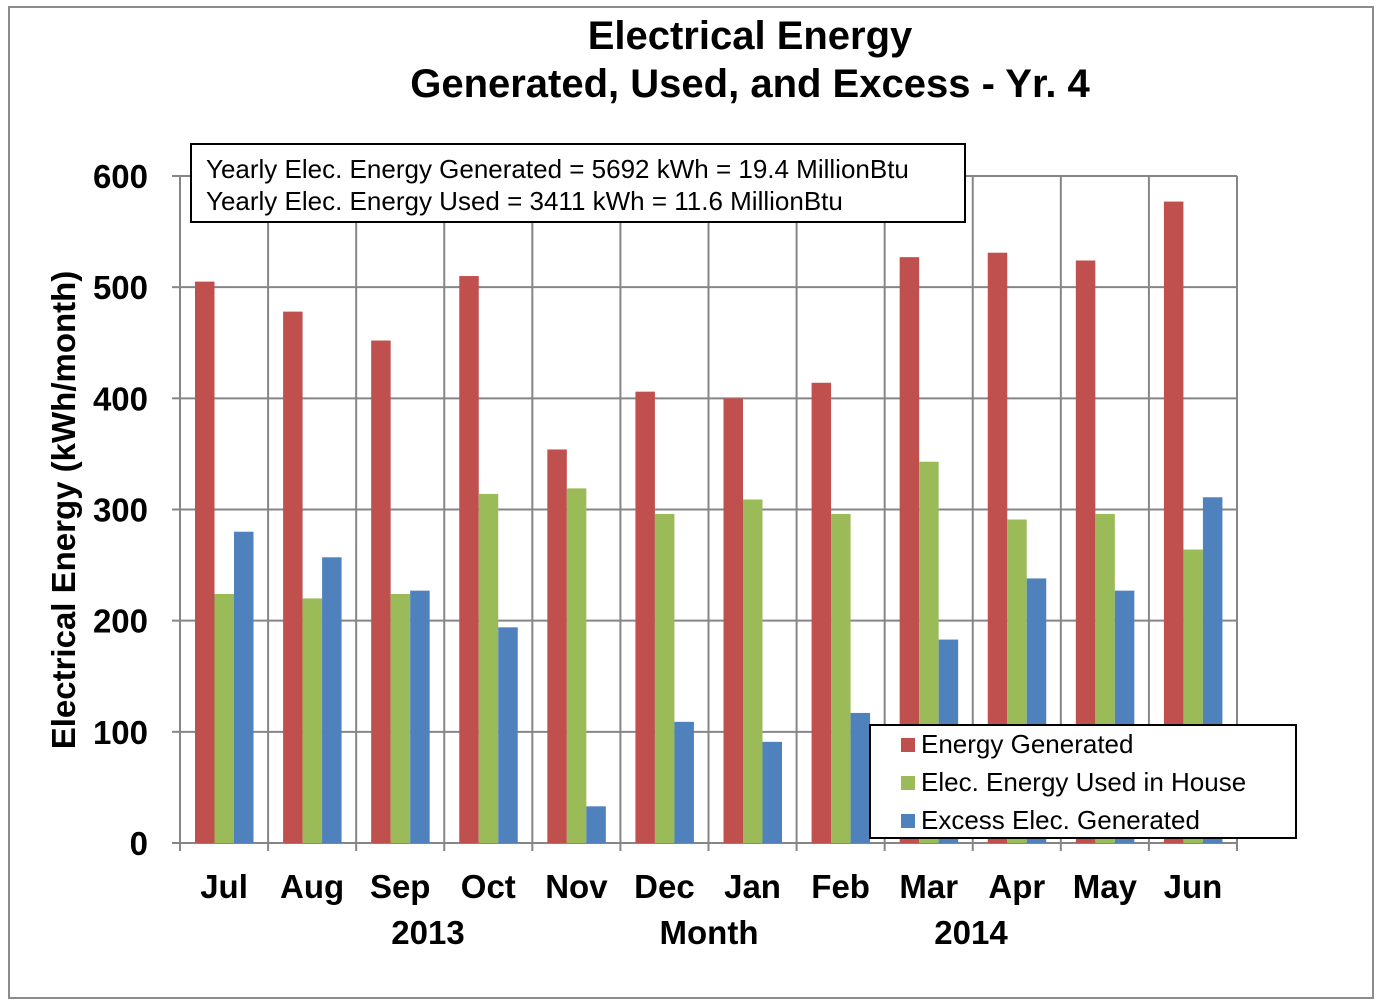  I want to click on y-tick-label: 600, so click(120, 176).